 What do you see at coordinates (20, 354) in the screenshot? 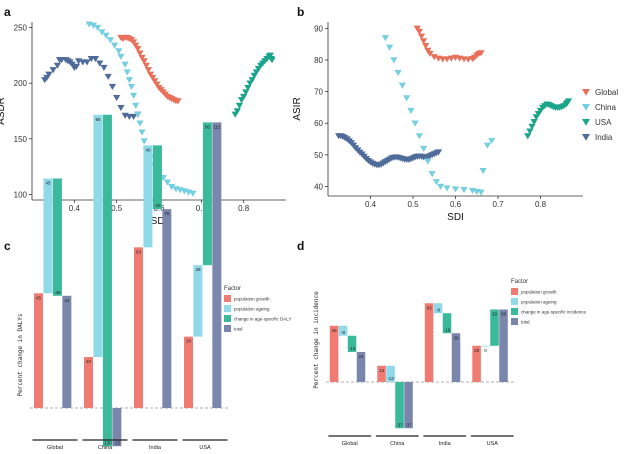
I see `y-axis-title: Percent change in DALYs` at bounding box center [20, 354].